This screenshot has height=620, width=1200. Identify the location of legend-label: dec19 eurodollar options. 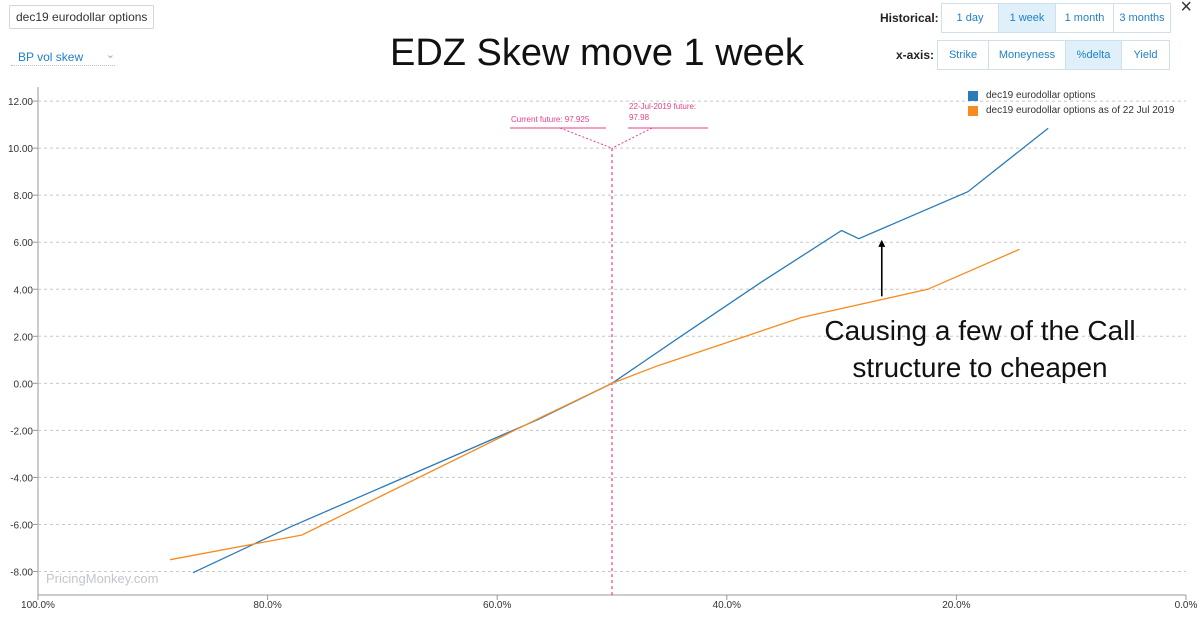
(1041, 95).